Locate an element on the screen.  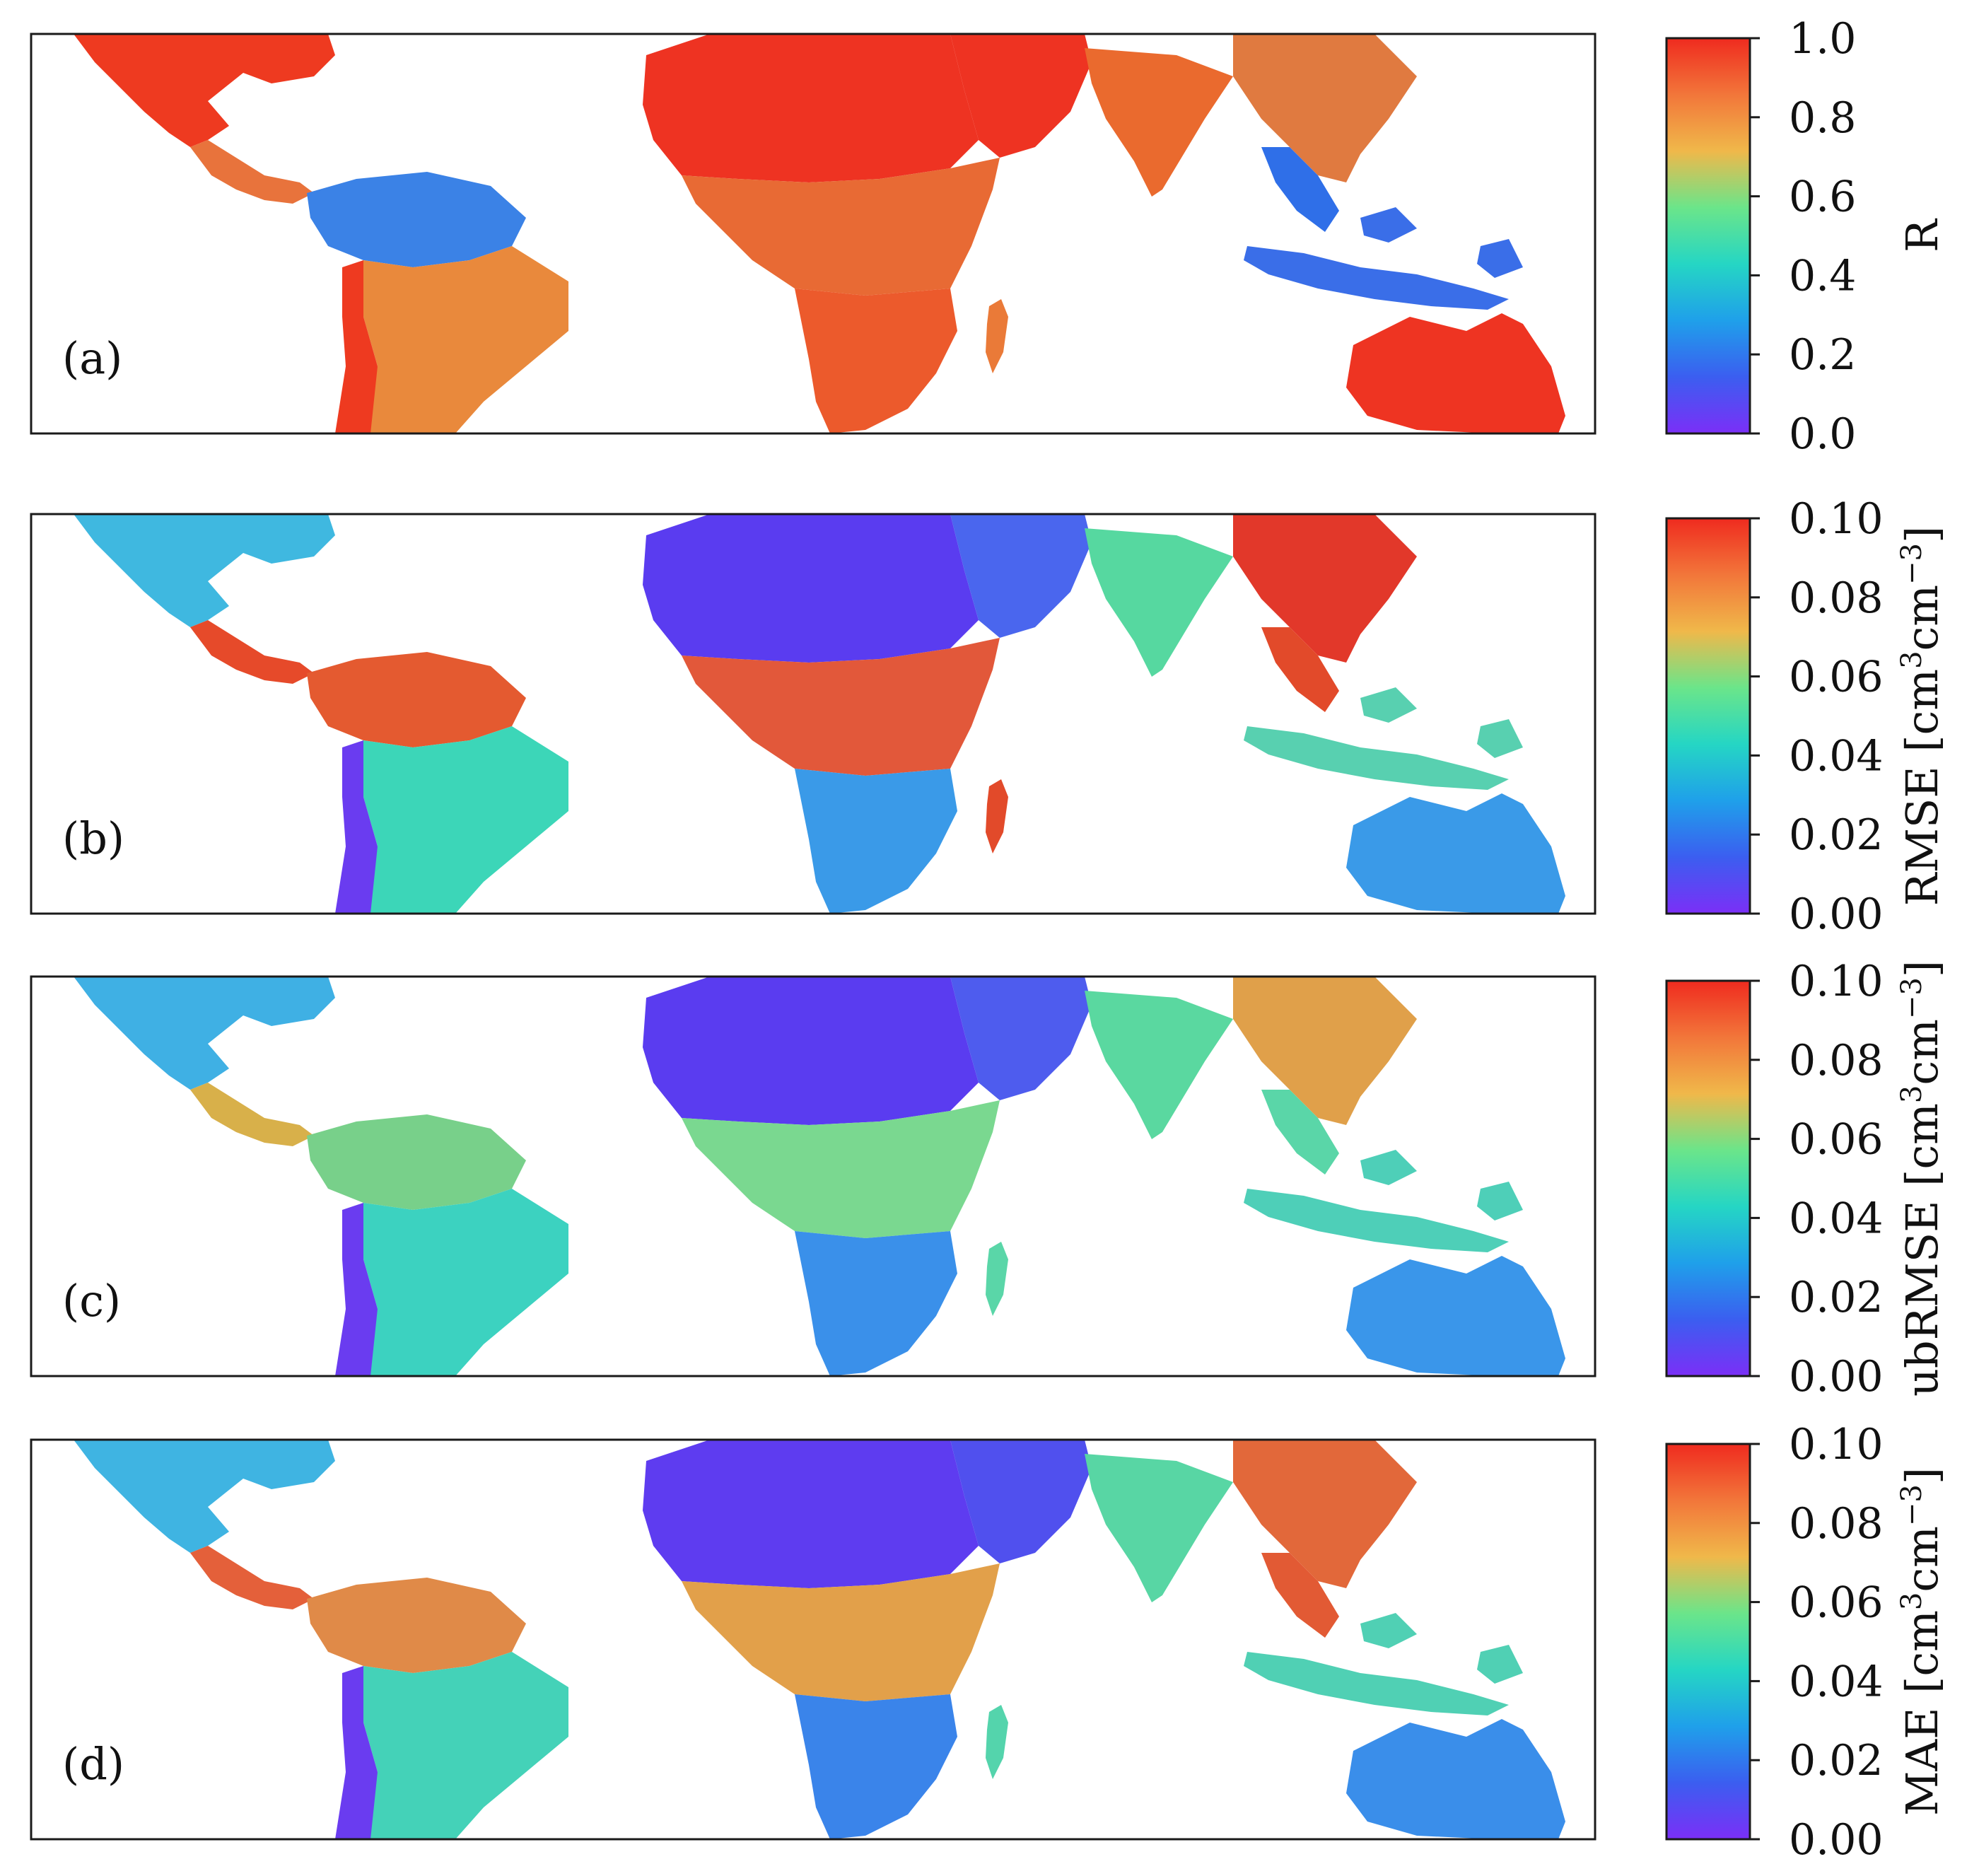
colorbar-d is located at coordinates (1708, 1641).